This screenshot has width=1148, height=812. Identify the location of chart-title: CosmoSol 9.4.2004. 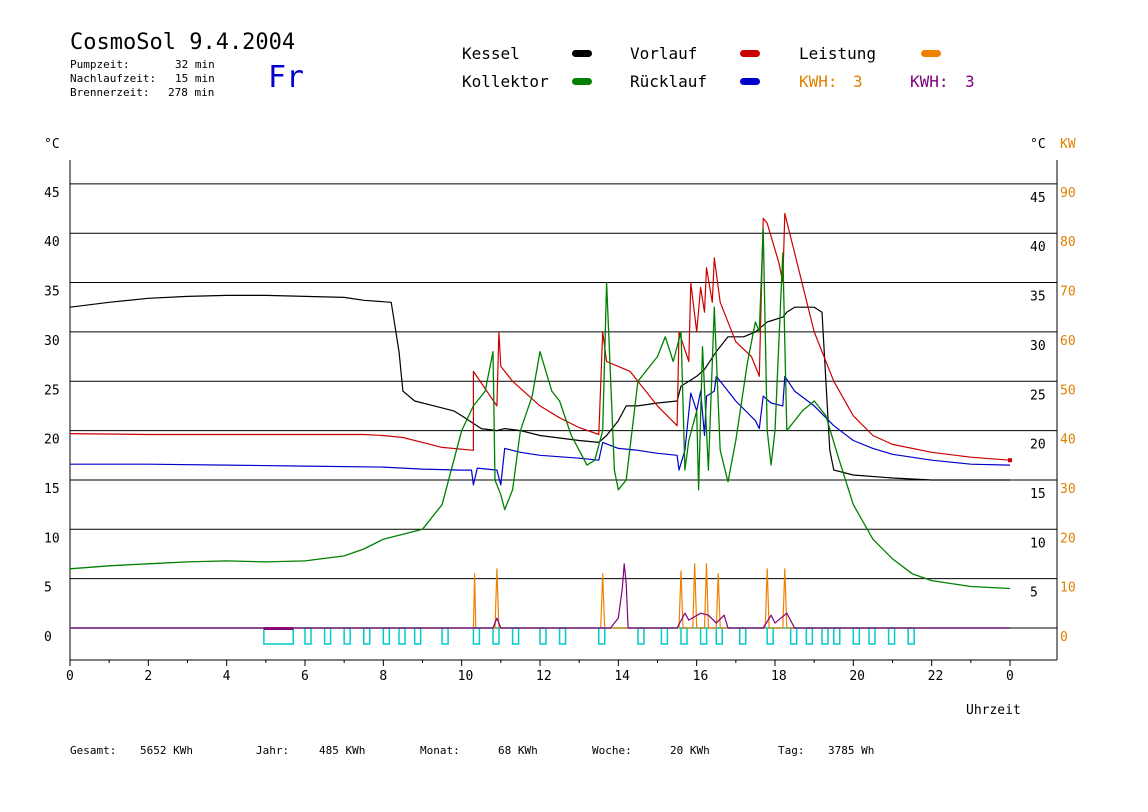
(183, 42).